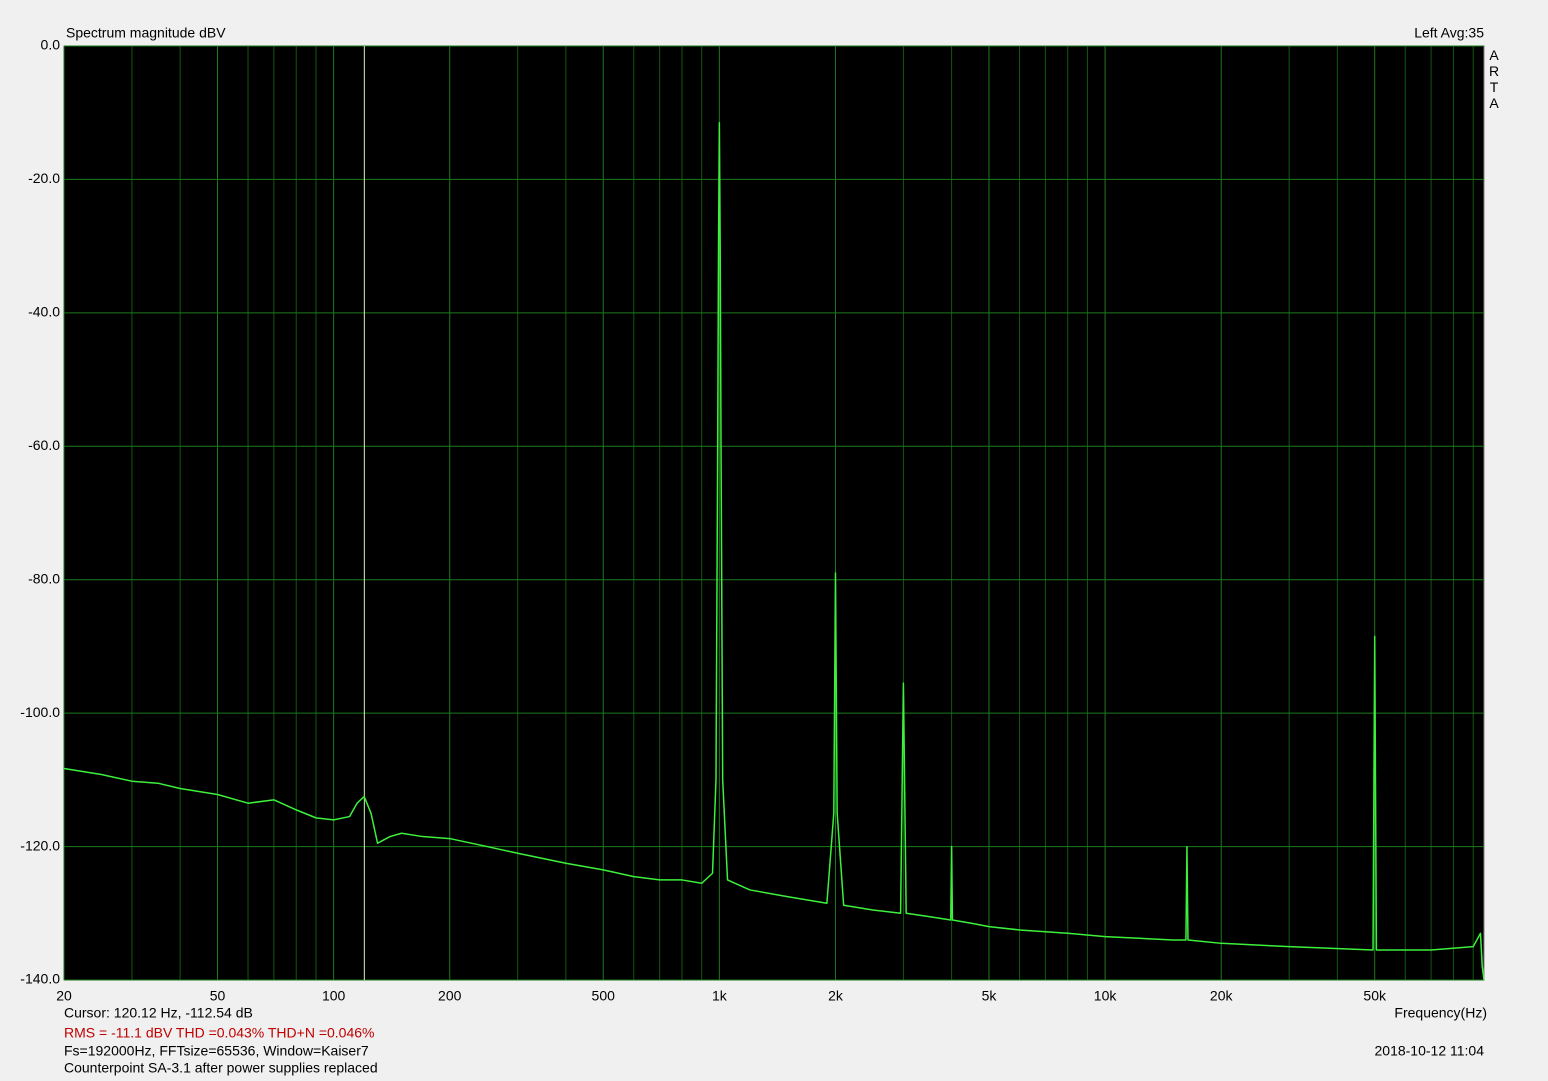  What do you see at coordinates (334, 996) in the screenshot?
I see `x-tick-label: 100` at bounding box center [334, 996].